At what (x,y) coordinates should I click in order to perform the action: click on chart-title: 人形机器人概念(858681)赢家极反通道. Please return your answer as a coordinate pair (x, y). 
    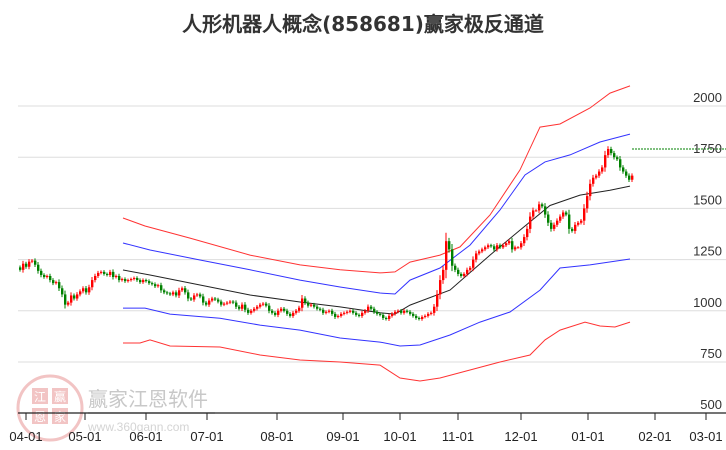
    Looking at the image, I should click on (363, 24).